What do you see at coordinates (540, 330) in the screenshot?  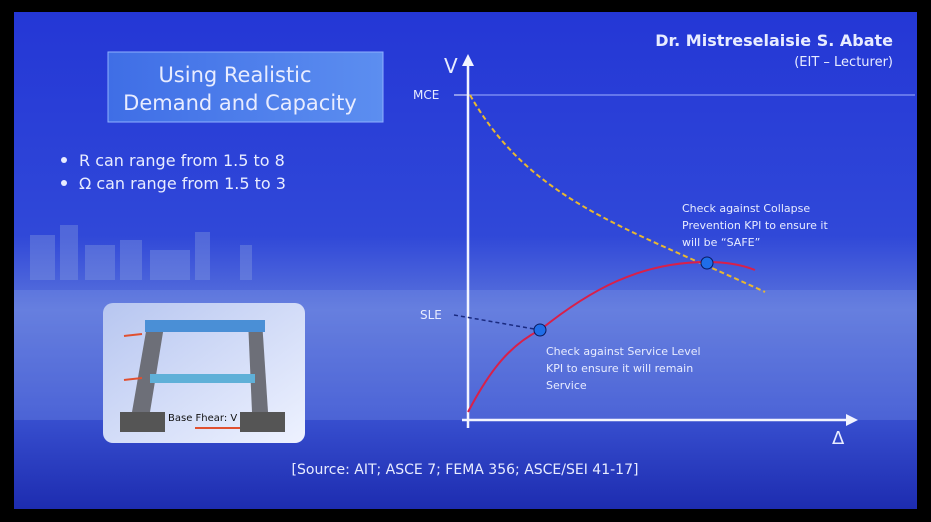 I see `service-point` at bounding box center [540, 330].